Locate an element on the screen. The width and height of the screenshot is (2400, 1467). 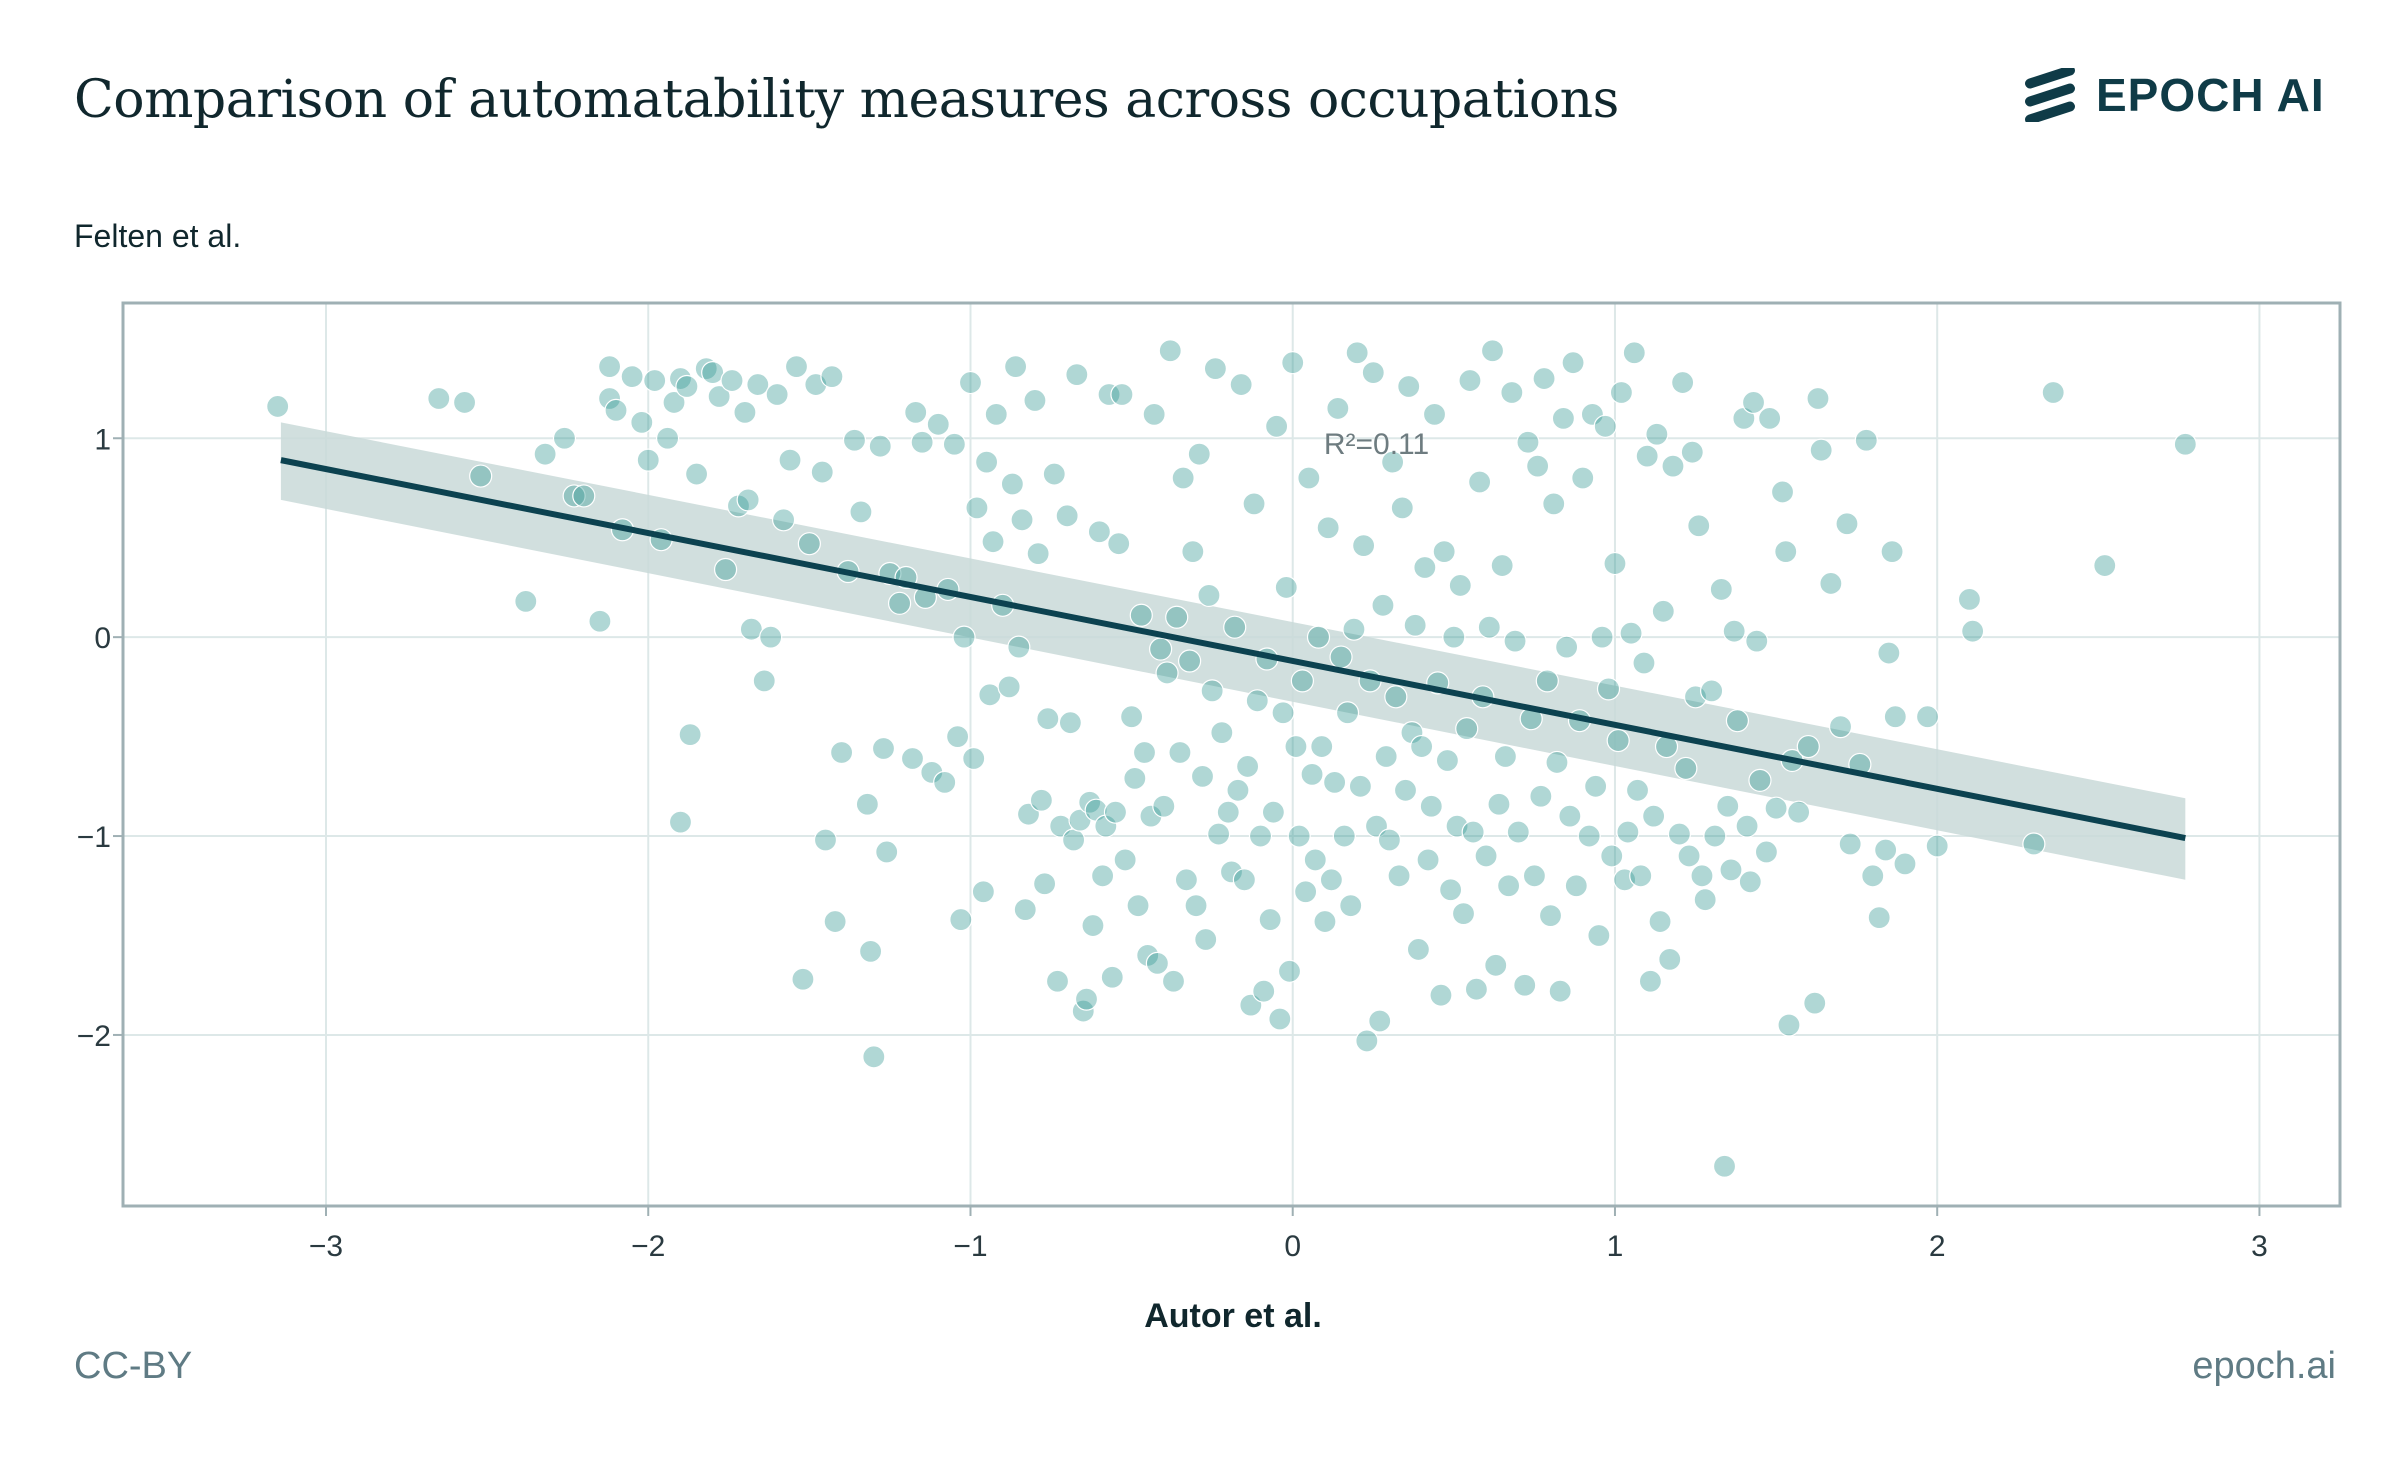
x-tick-label: −3 is located at coordinates (326, 1246).